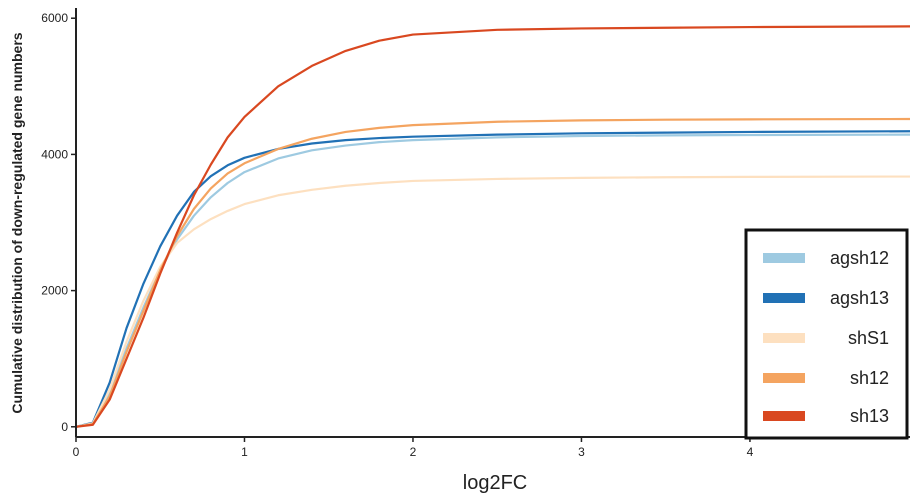  I want to click on legend-label-agsh12: agsh12, so click(859, 258).